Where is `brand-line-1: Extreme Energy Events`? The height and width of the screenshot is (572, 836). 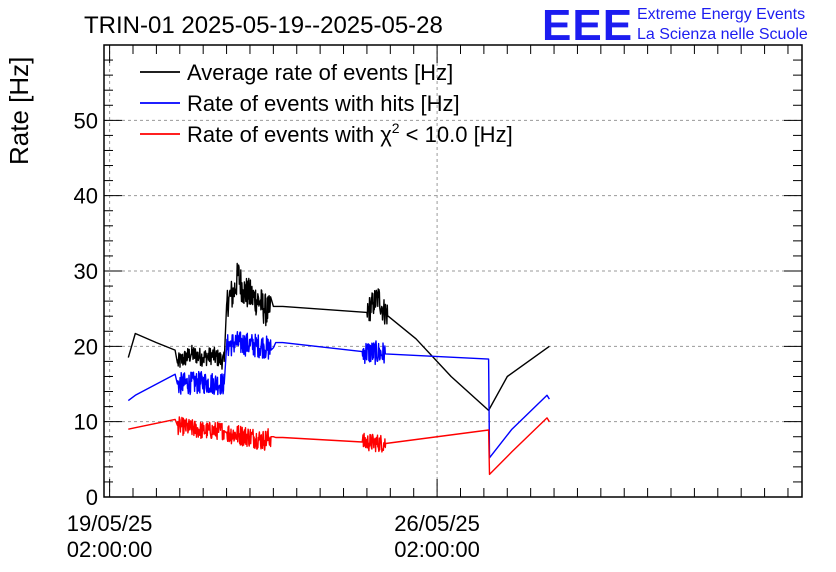 brand-line-1: Extreme Energy Events is located at coordinates (721, 14).